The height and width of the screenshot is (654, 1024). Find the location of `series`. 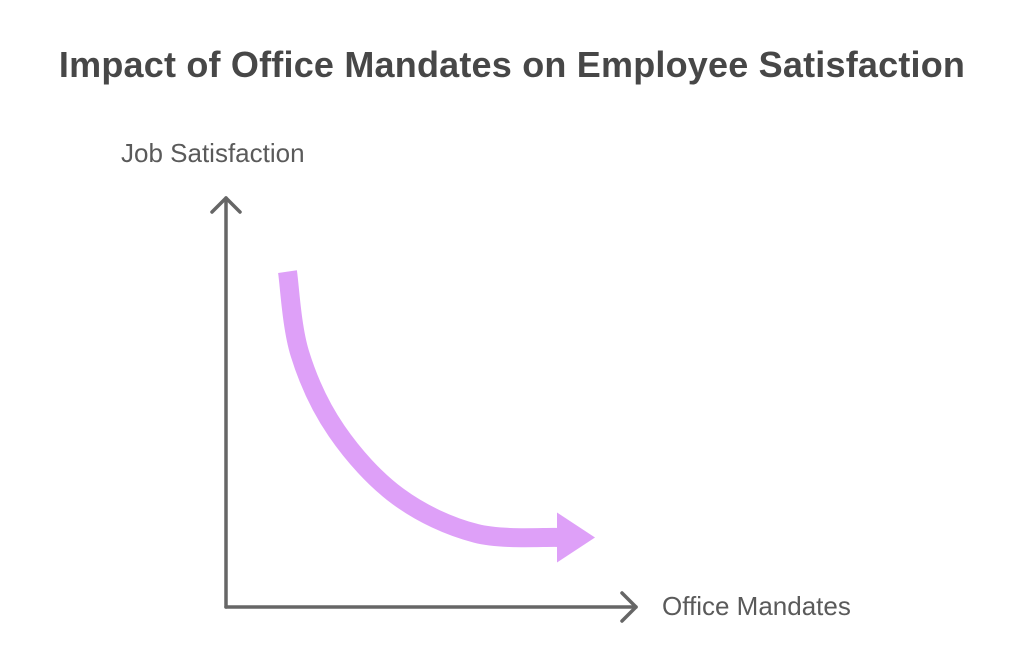

series is located at coordinates (436, 416).